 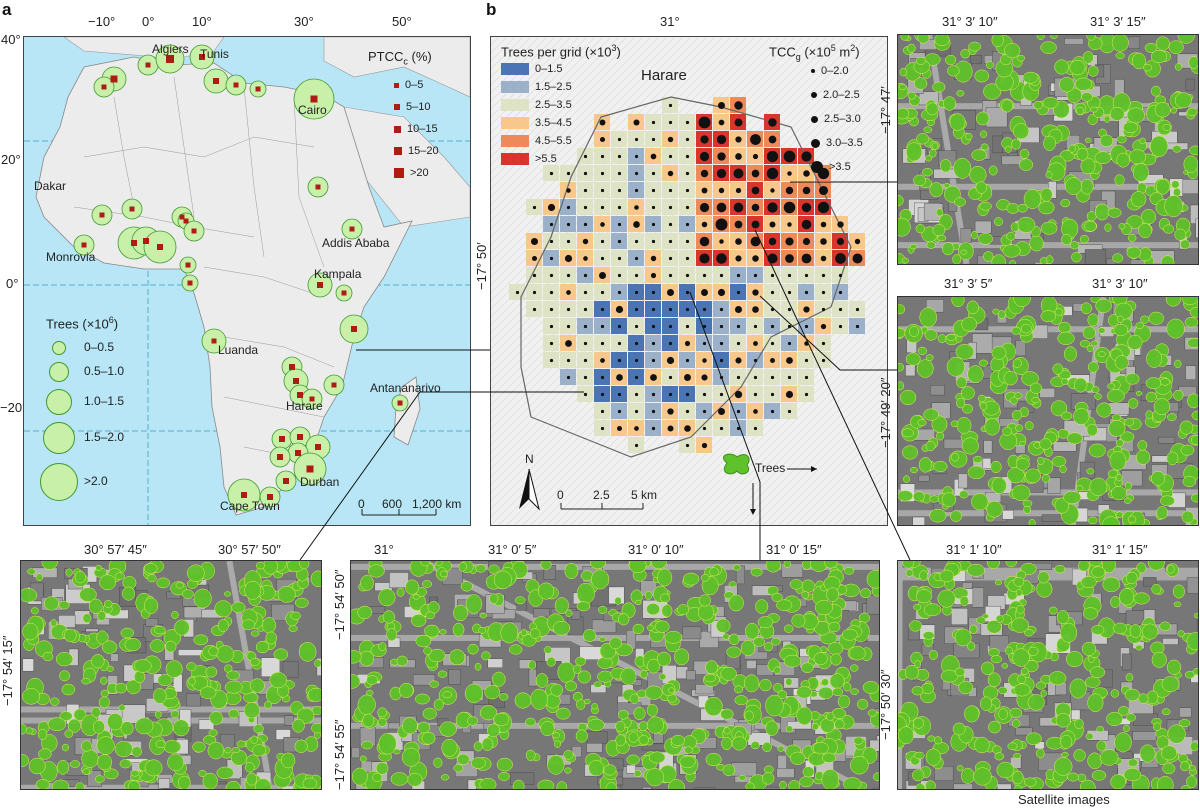 I want to click on ptcc-legend-item: 10–15, so click(x=416, y=129).